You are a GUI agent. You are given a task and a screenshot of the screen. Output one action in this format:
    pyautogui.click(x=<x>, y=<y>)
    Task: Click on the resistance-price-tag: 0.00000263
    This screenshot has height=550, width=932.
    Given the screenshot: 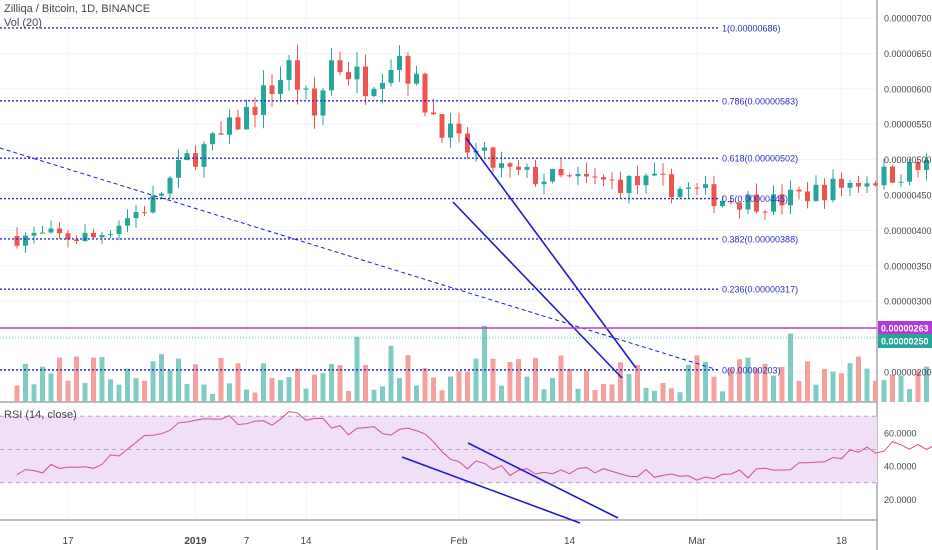 What is the action you would take?
    pyautogui.click(x=905, y=329)
    